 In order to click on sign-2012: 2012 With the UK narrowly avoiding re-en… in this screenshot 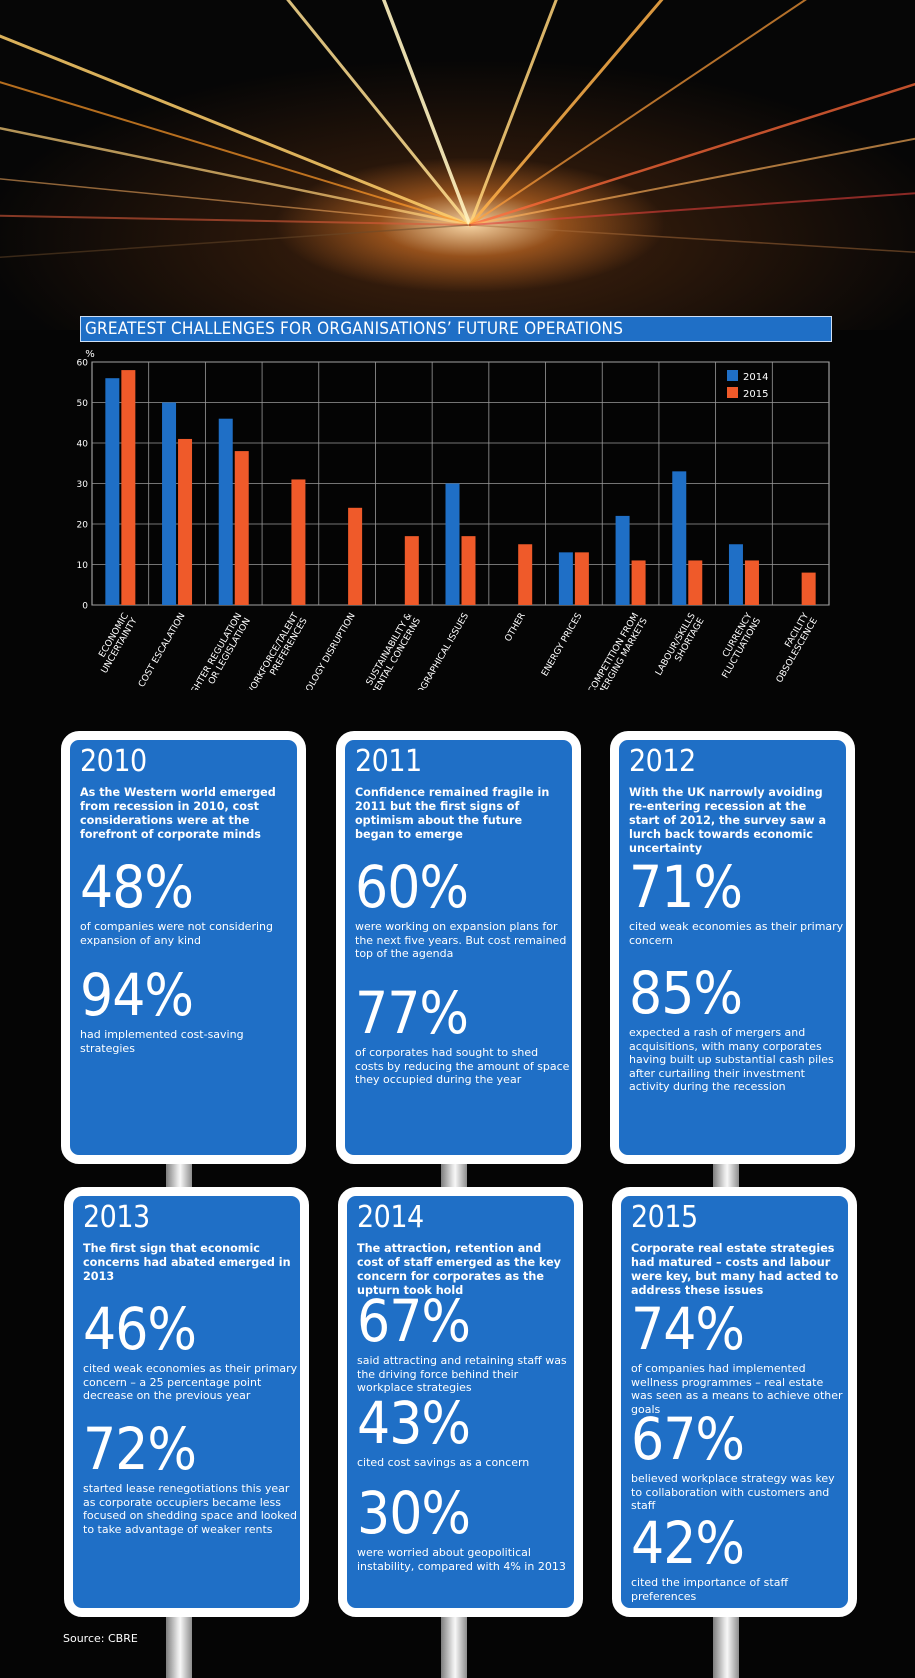, I will do `click(732, 947)`.